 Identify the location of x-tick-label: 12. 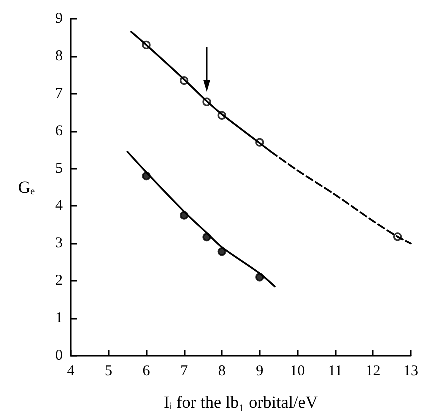
(373, 372).